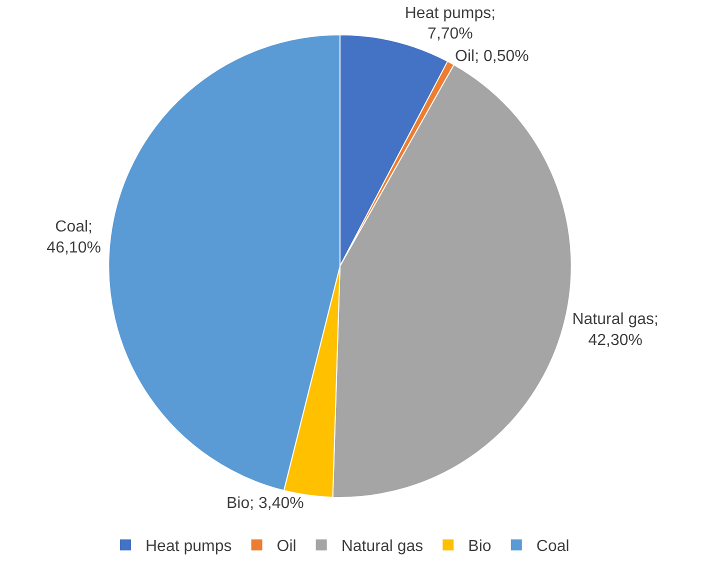  I want to click on legend-label: Heat pumps, so click(189, 547).